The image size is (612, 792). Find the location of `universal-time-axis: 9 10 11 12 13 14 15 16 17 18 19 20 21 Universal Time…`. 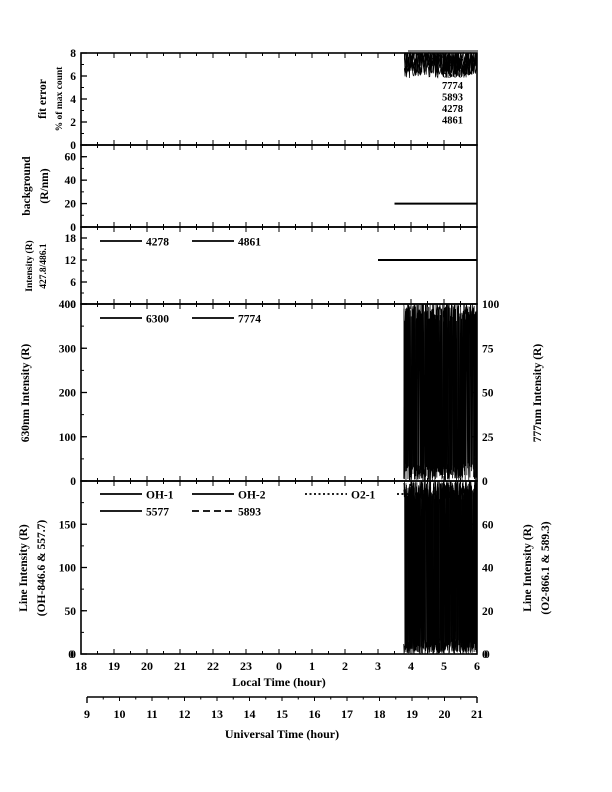

universal-time-axis: 9 10 11 12 13 14 15 16 17 18 19 20 21 Universal Time… is located at coordinates (283, 718).